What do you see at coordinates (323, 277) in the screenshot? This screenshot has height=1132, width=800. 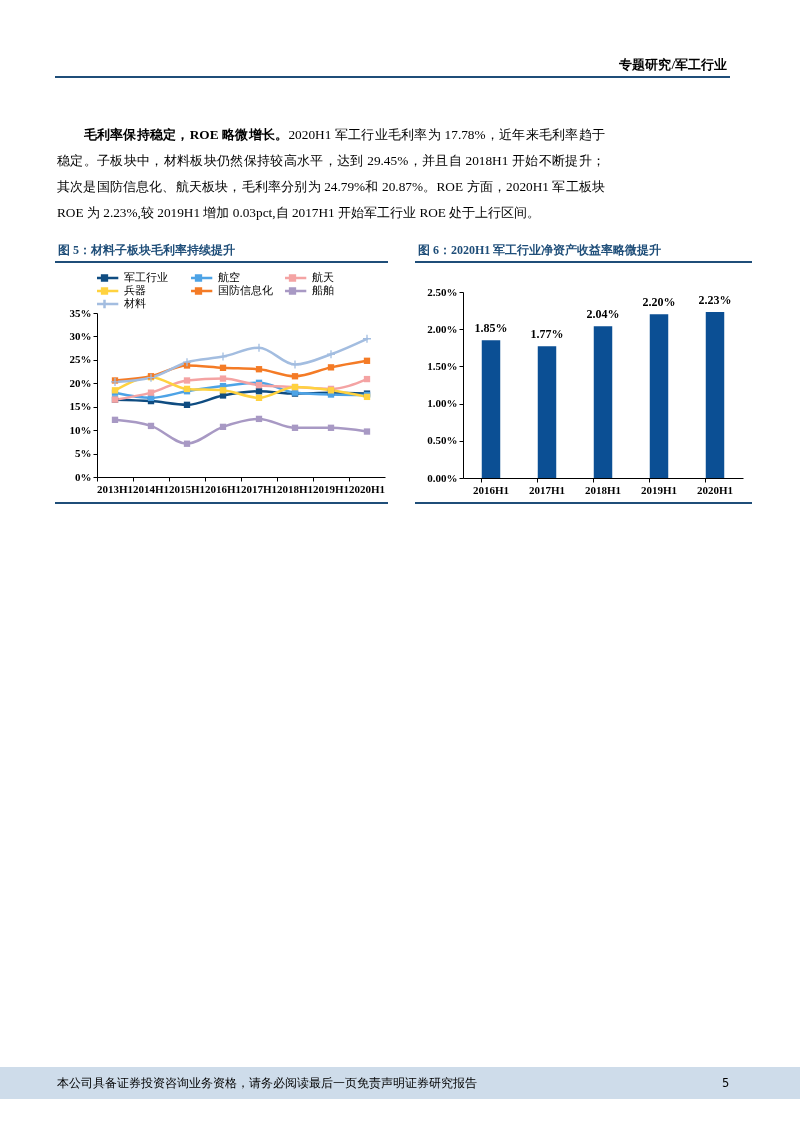 I see `legend-label: 航天` at bounding box center [323, 277].